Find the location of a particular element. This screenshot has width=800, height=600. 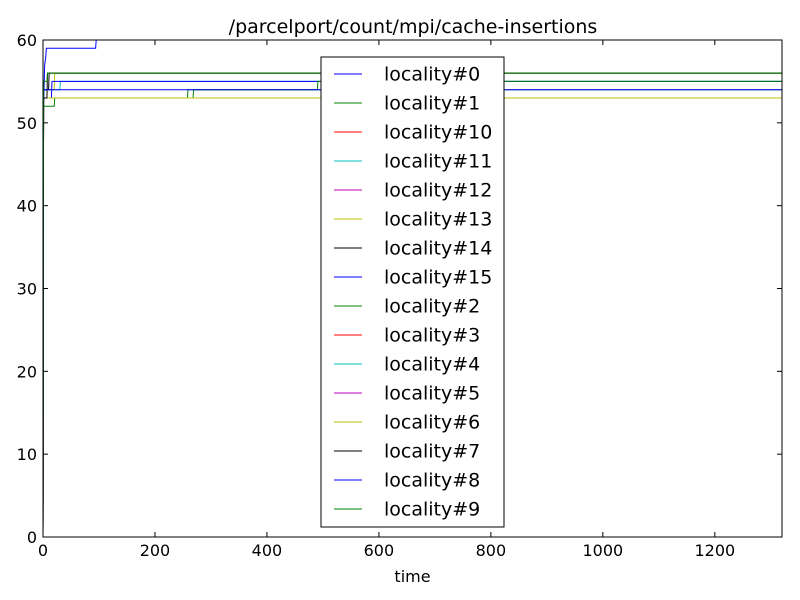

x-tick-label: 1200 is located at coordinates (714, 550).